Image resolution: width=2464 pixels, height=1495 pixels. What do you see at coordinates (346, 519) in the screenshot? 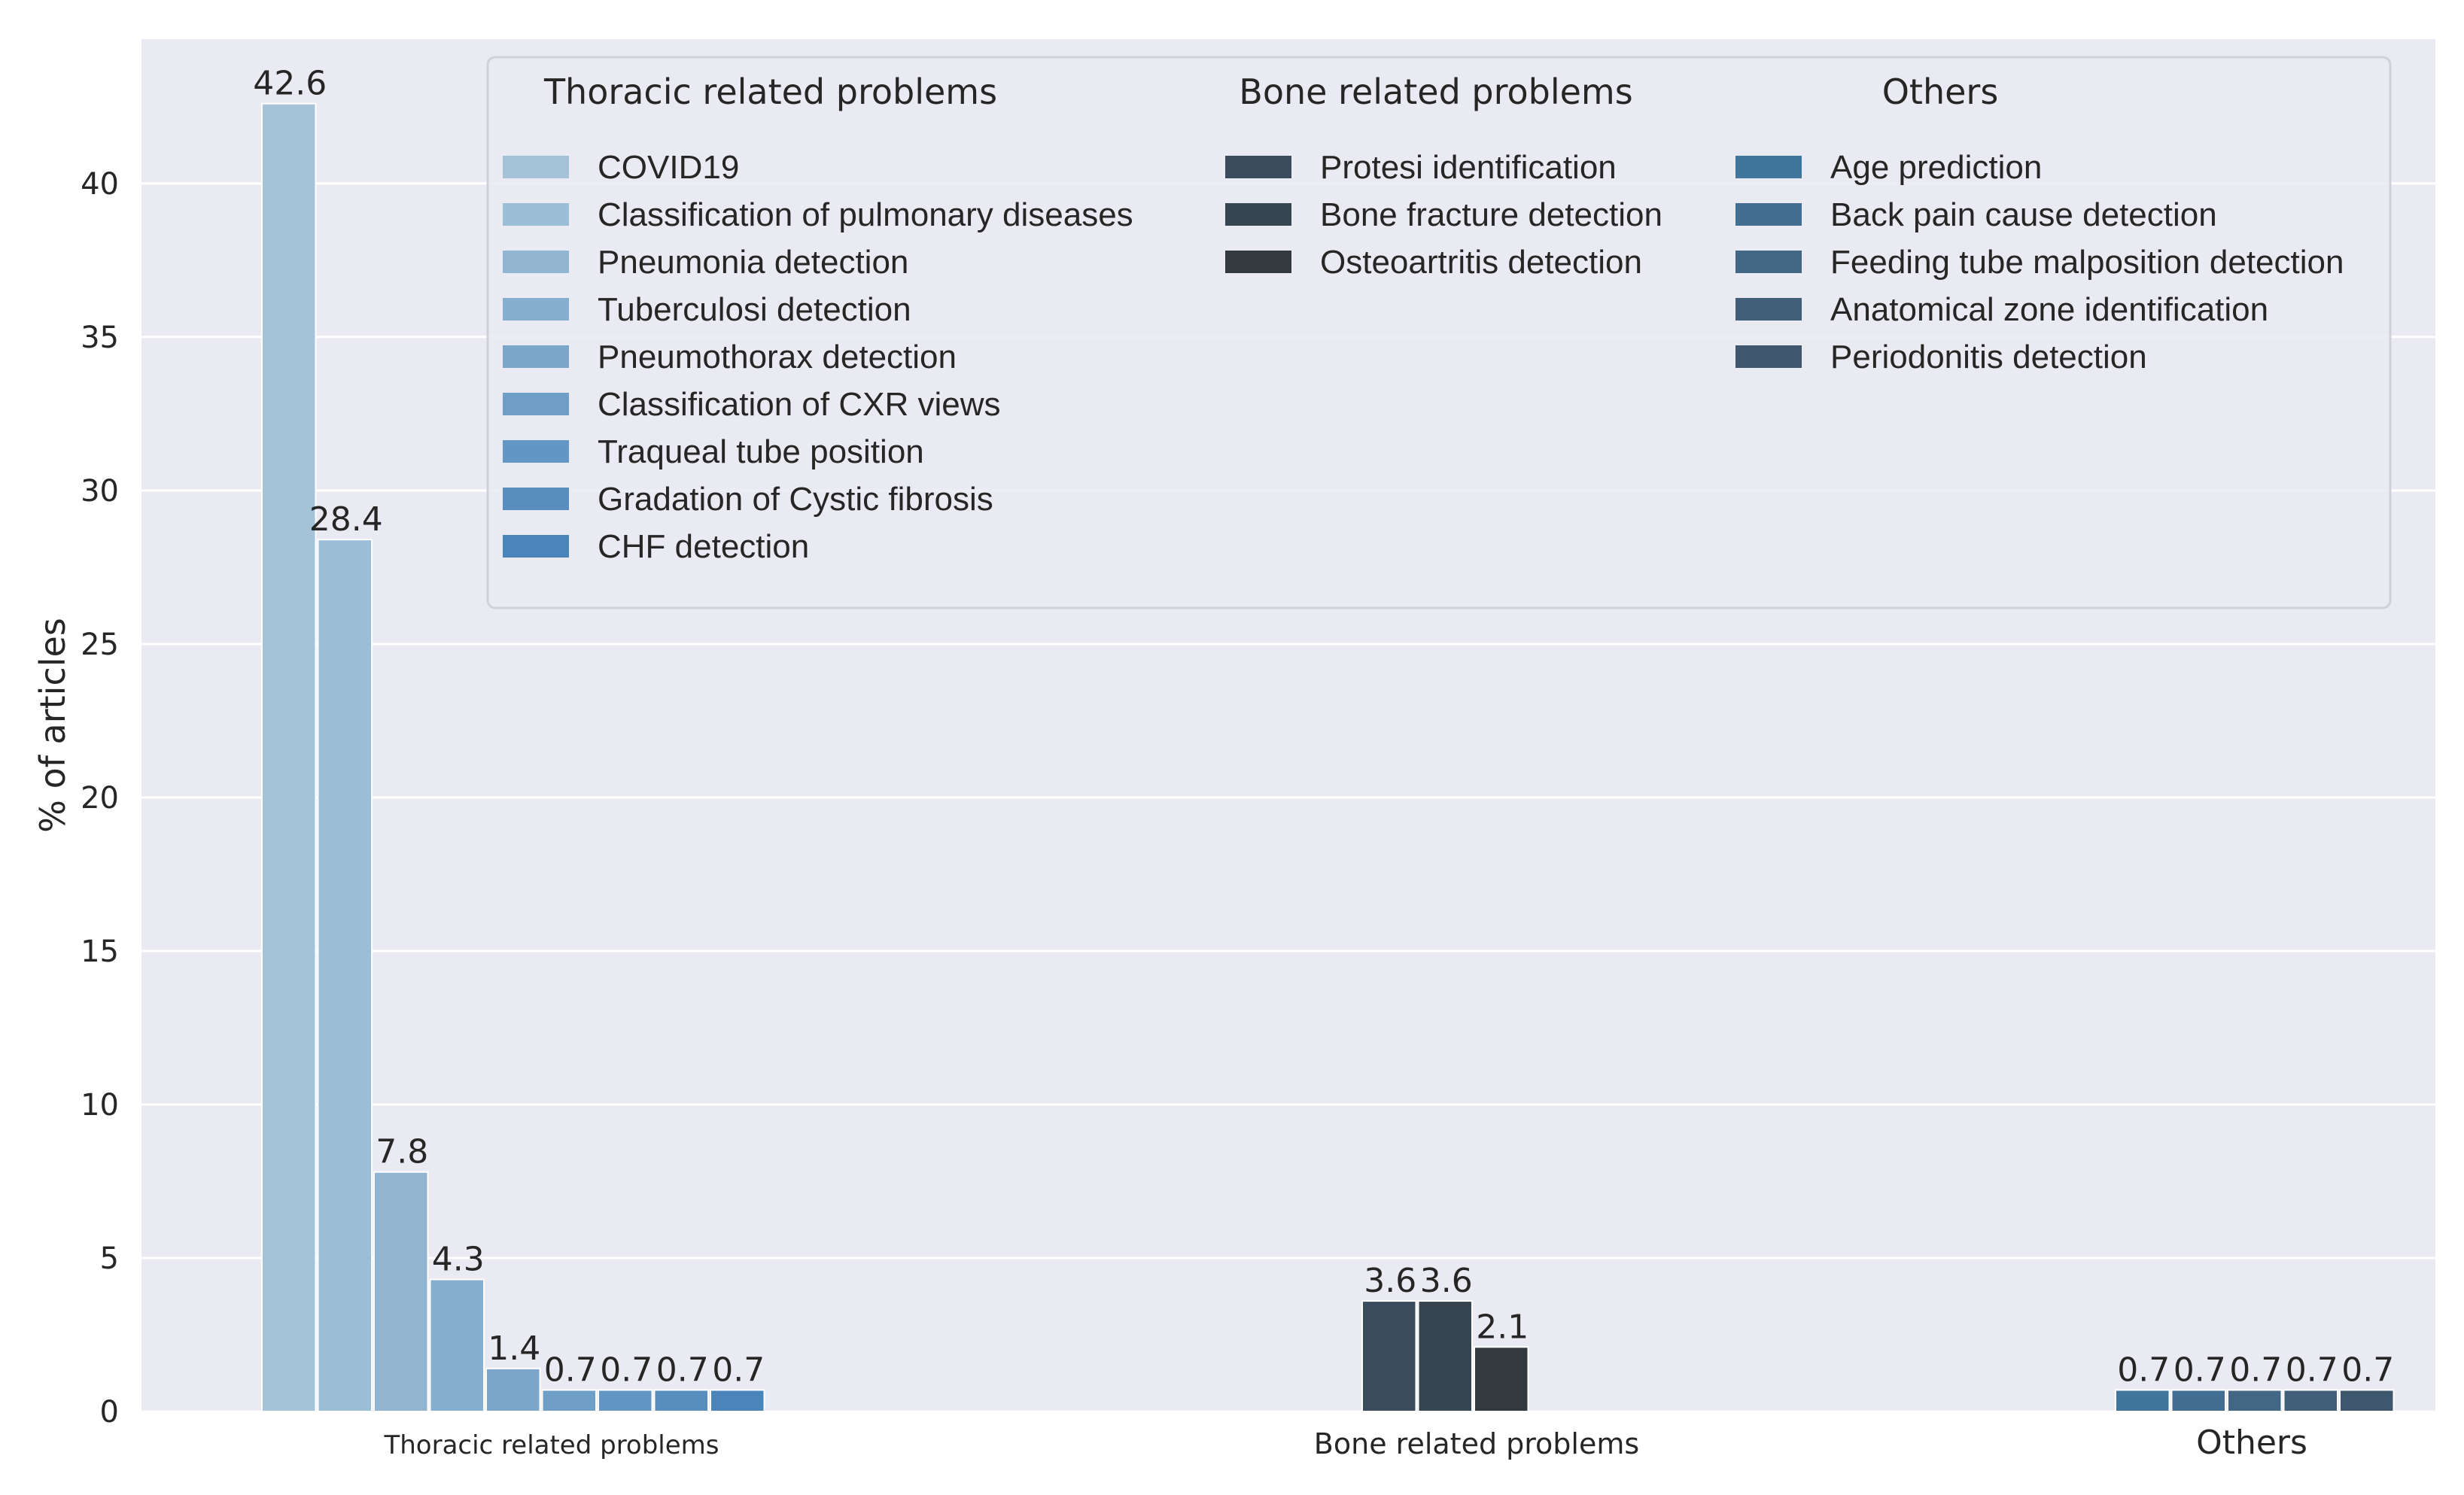
I see `bar-value-label: 28.4` at bounding box center [346, 519].